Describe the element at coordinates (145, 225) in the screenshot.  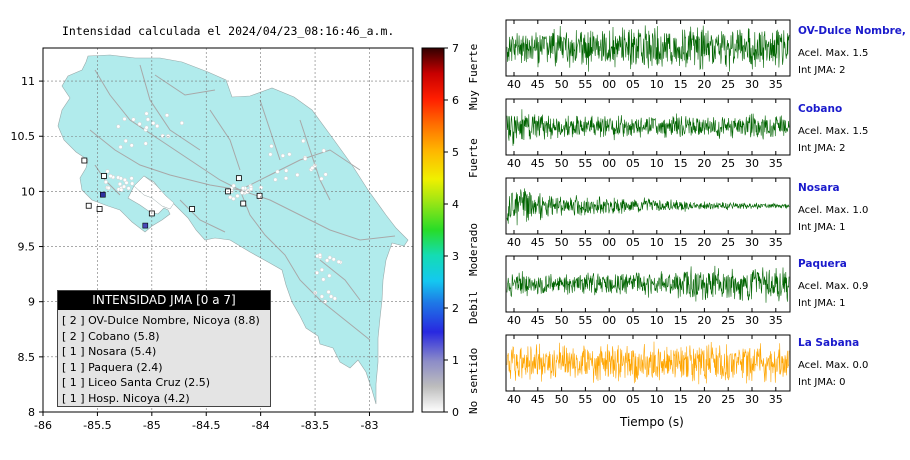
I see `station-intensity-marker` at that location.